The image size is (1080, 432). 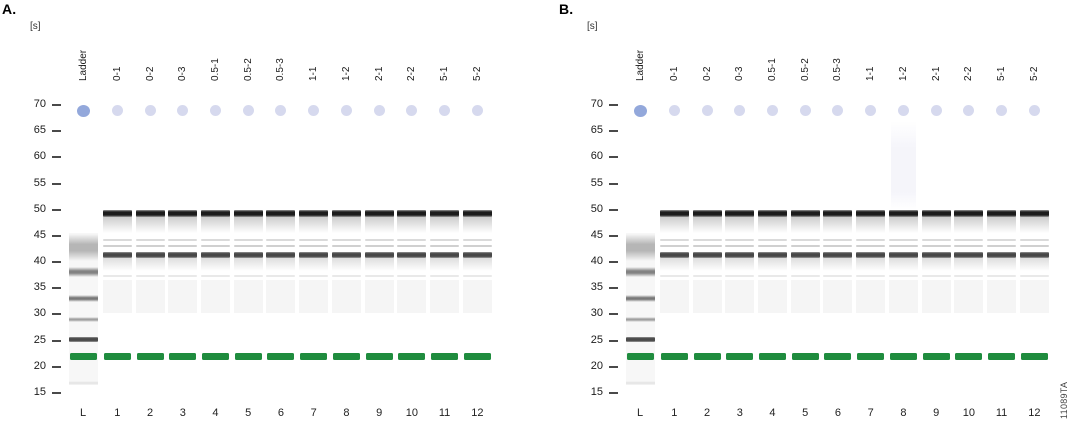 What do you see at coordinates (968, 413) in the screenshot?
I see `lane-number: 10` at bounding box center [968, 413].